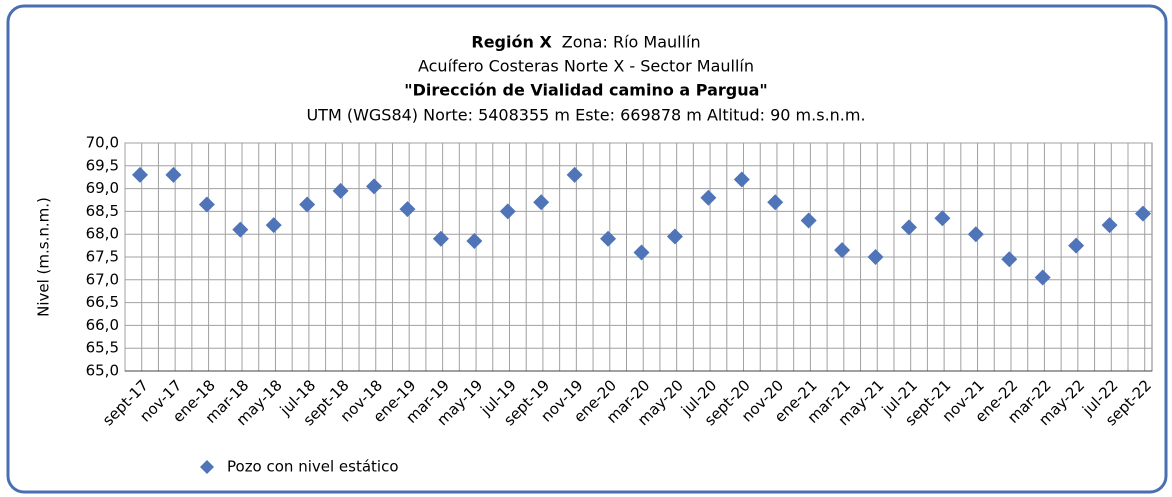 Image resolution: width=1172 pixels, height=497 pixels. What do you see at coordinates (102, 257) in the screenshot?
I see `y-tick-label: 67,5` at bounding box center [102, 257].